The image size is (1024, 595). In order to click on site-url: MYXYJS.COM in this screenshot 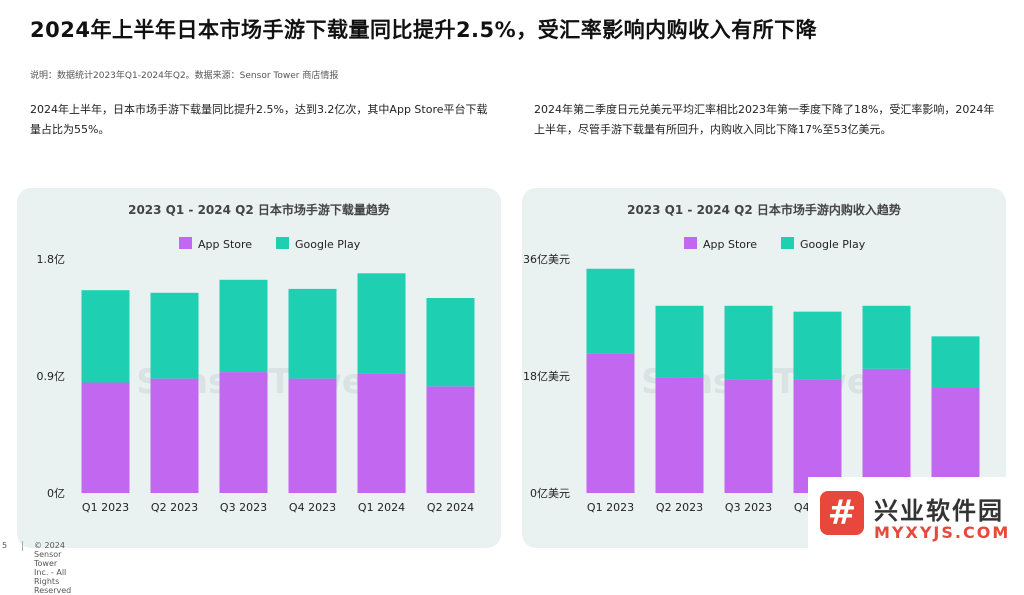, I will do `click(942, 532)`.